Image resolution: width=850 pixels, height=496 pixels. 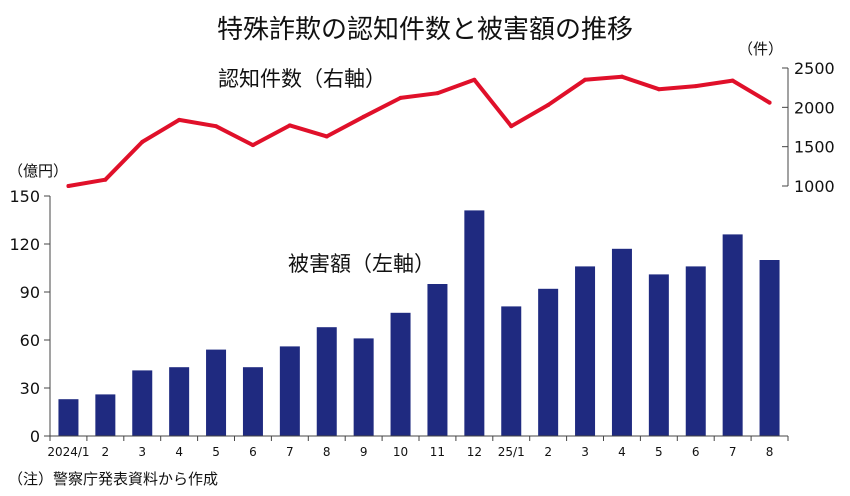 What do you see at coordinates (68, 452) in the screenshot?
I see `x-tick-label: 2024/1` at bounding box center [68, 452].